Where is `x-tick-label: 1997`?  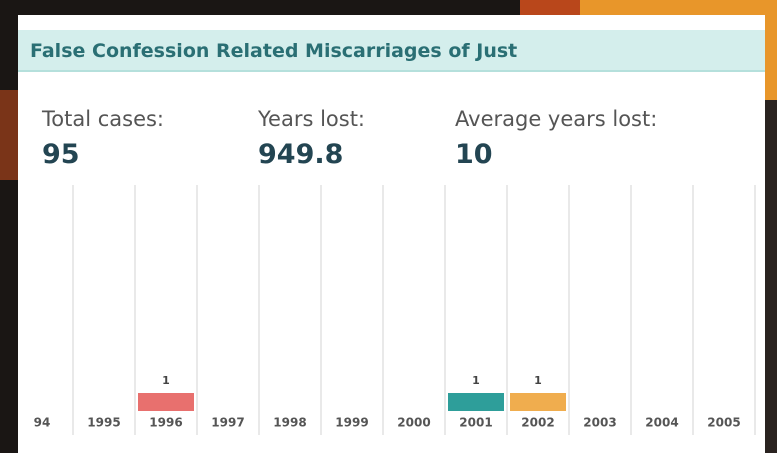 x-tick-label: 1997 is located at coordinates (227, 423).